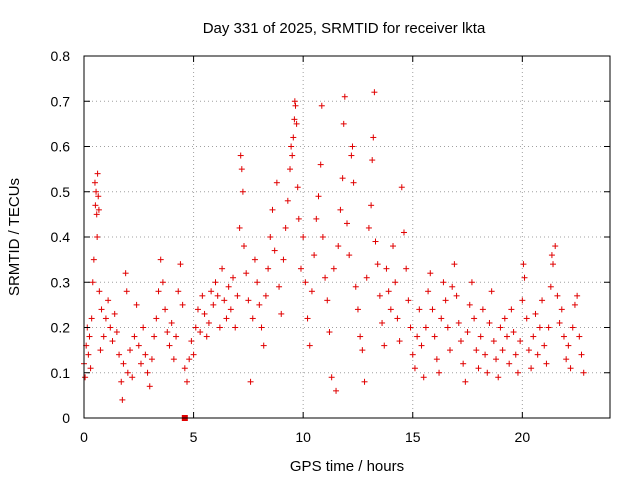 The width and height of the screenshot is (640, 480). Describe the element at coordinates (61, 101) in the screenshot. I see `y-tick-label: 0.7` at that location.